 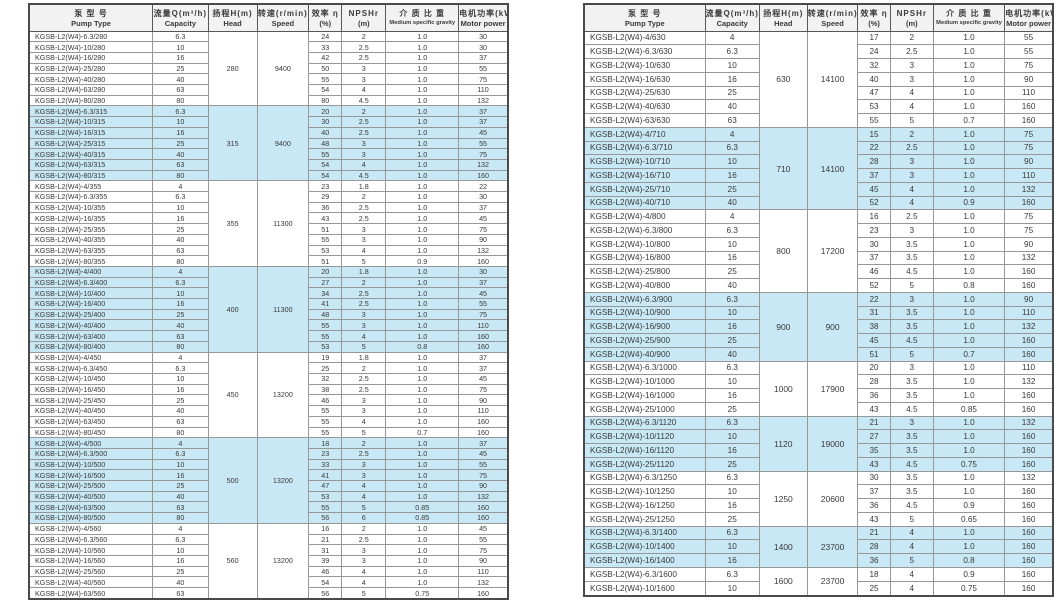 I want to click on pump-model-cell: KGSB-L2(W4)-6.3/1250, so click(x=644, y=478).